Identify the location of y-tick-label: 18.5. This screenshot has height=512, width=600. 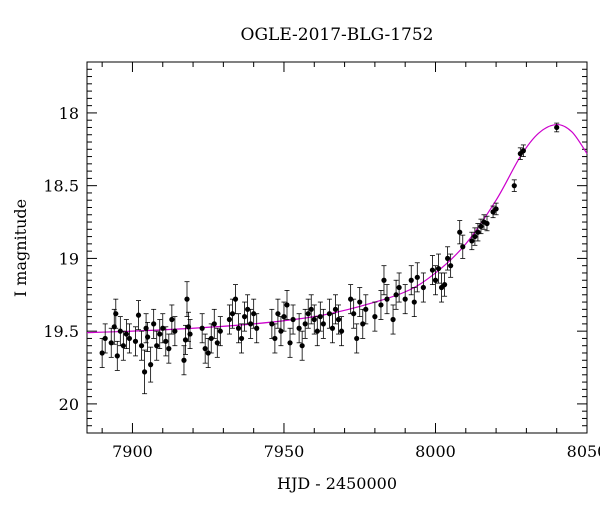
(61, 186).